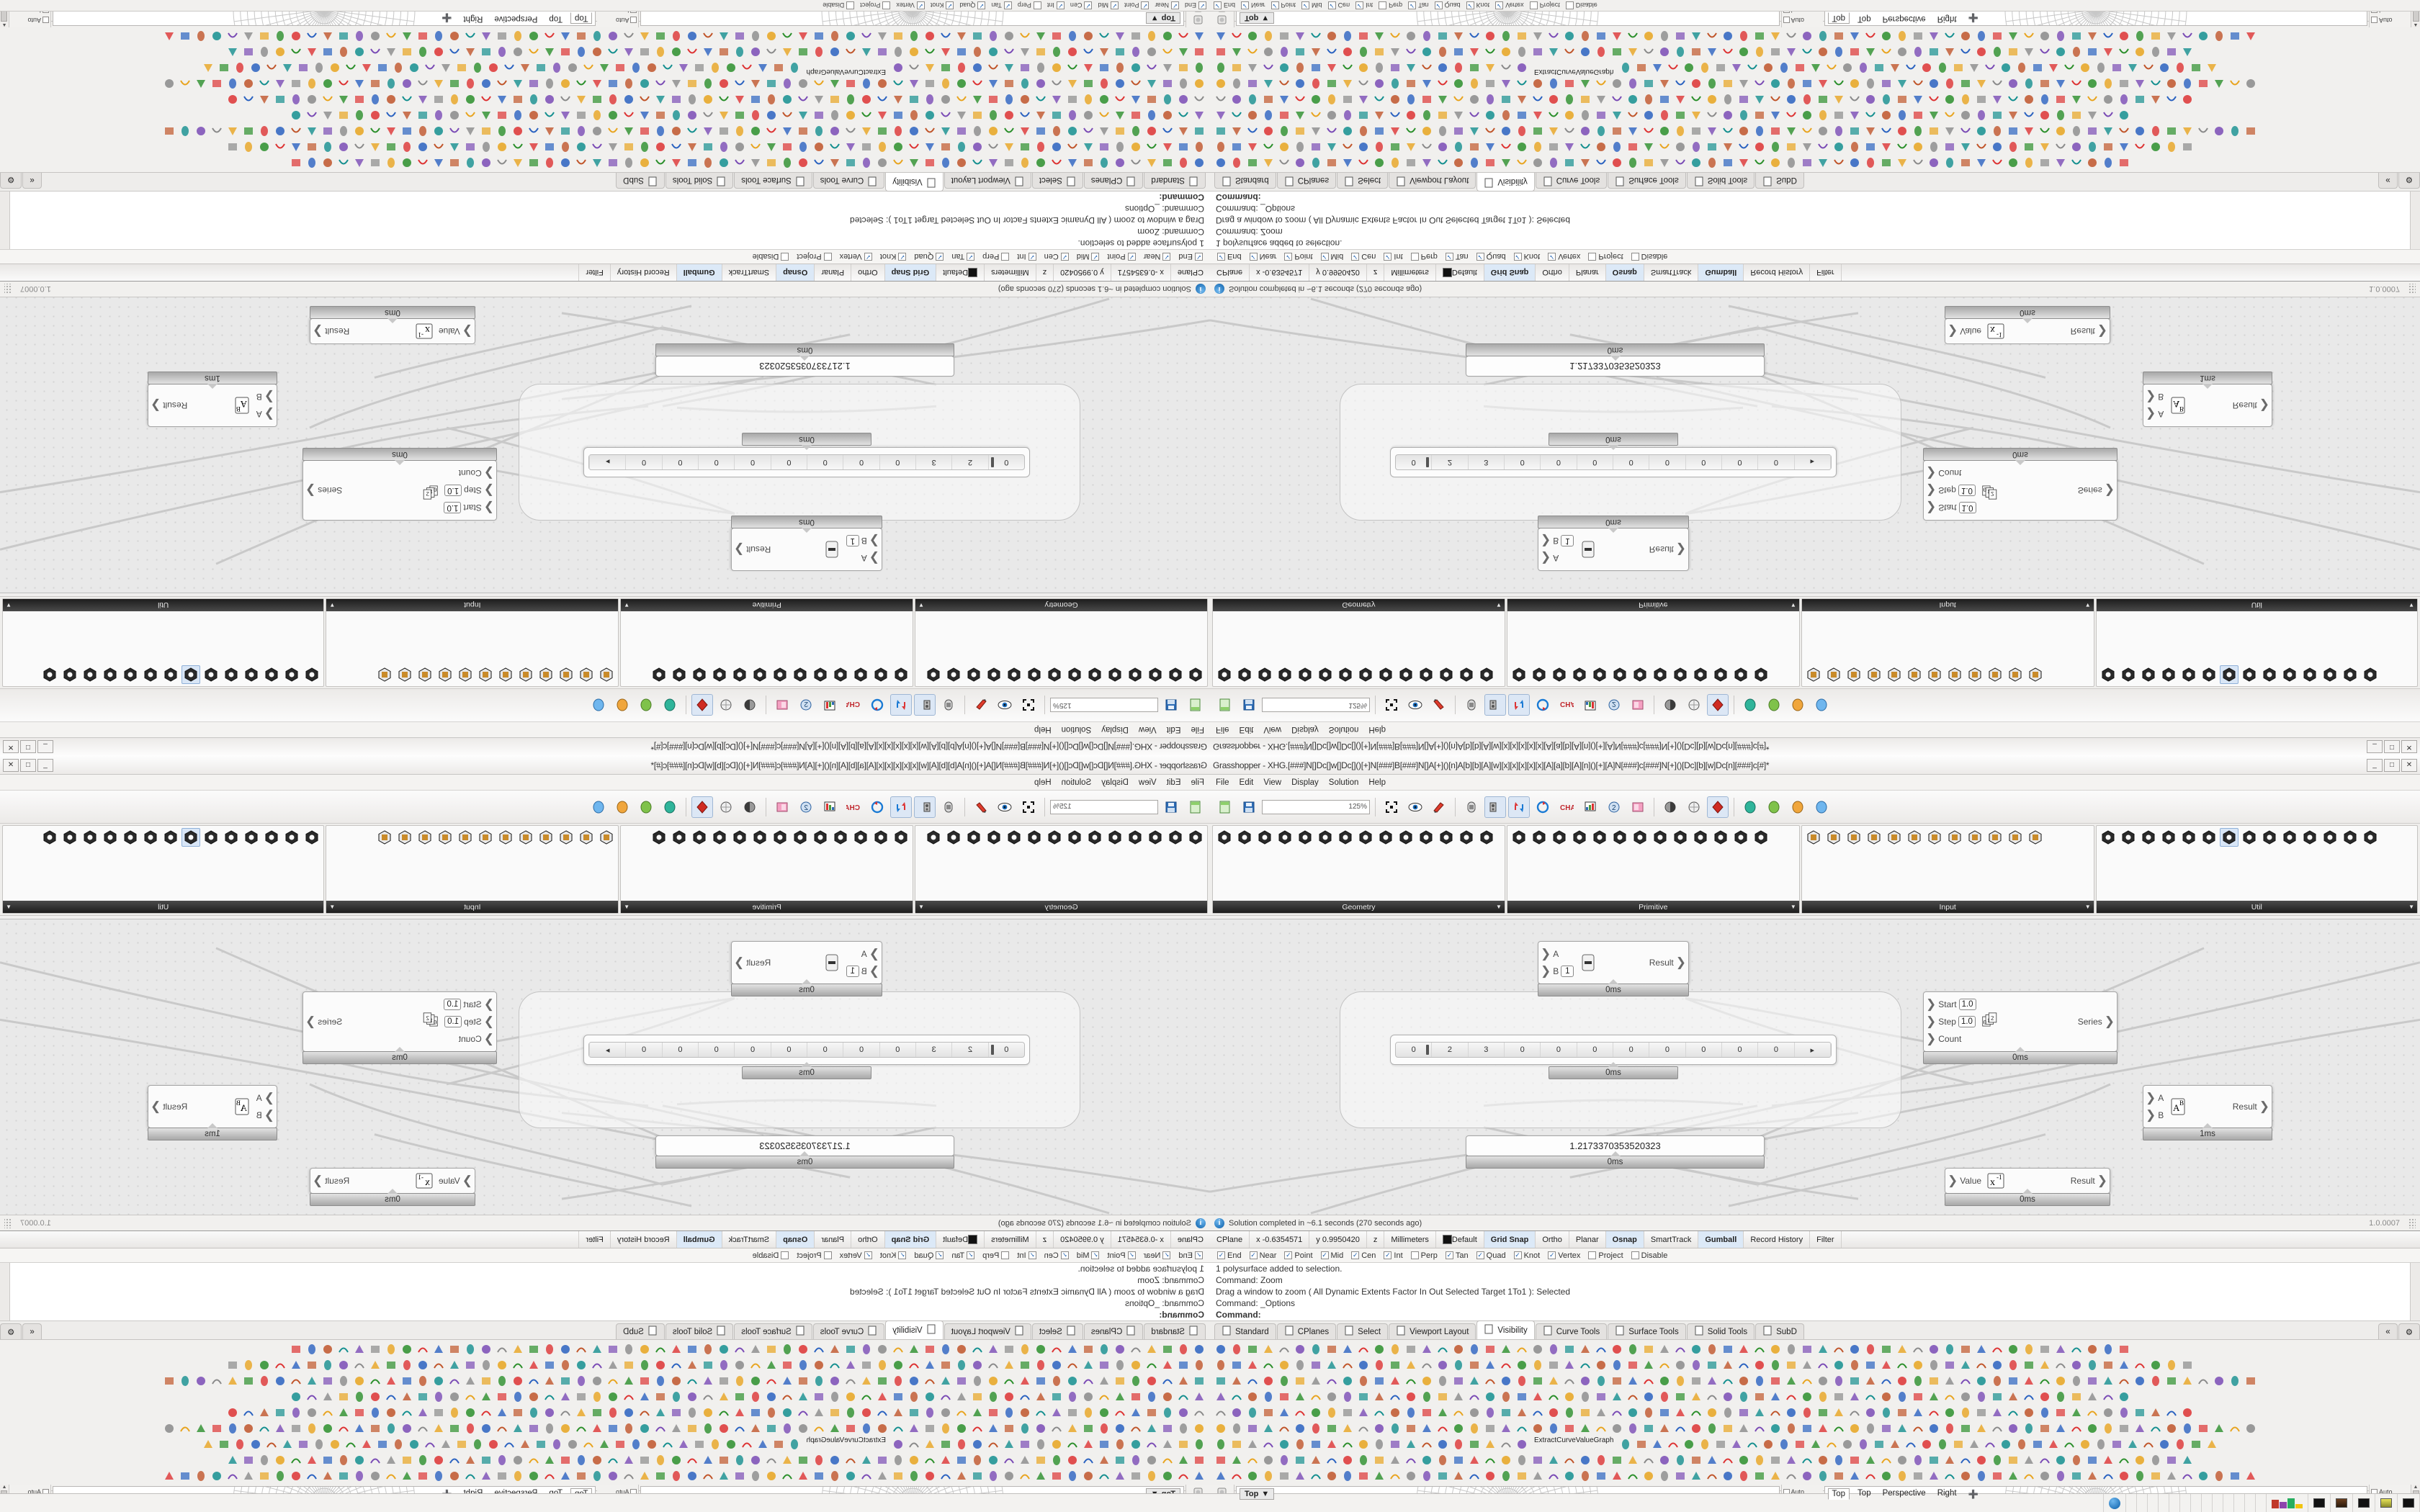 Image resolution: width=2420 pixels, height=1512 pixels. I want to click on status-cell-cplane: CPlane, so click(1190, 272).